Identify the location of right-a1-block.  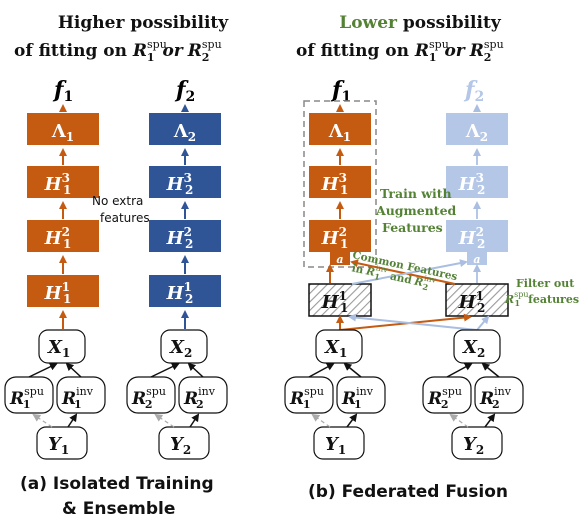
(340, 258).